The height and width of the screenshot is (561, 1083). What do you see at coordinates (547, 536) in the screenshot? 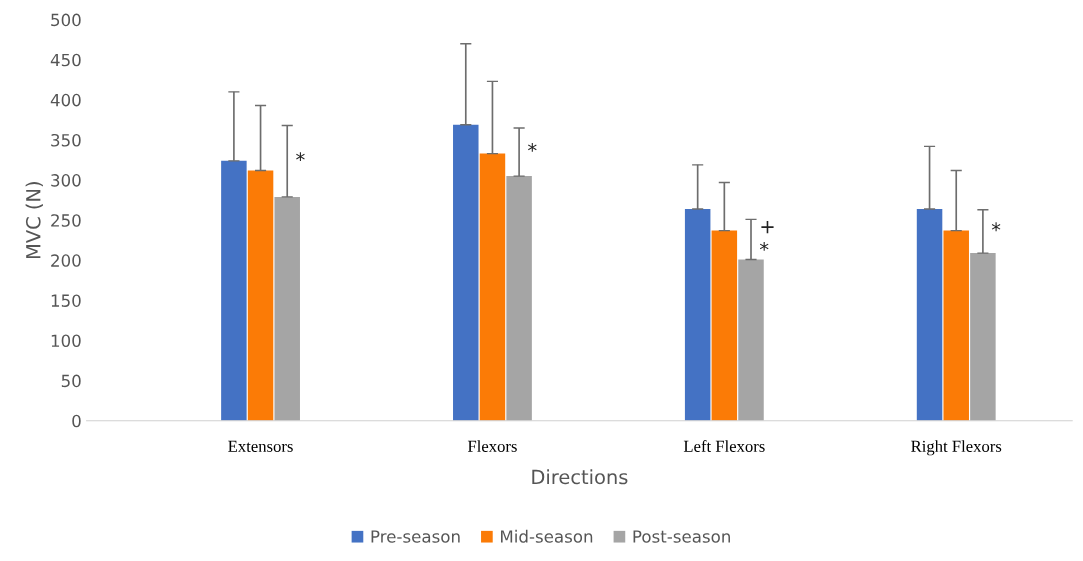
I see `legend-label: Mid-season` at bounding box center [547, 536].